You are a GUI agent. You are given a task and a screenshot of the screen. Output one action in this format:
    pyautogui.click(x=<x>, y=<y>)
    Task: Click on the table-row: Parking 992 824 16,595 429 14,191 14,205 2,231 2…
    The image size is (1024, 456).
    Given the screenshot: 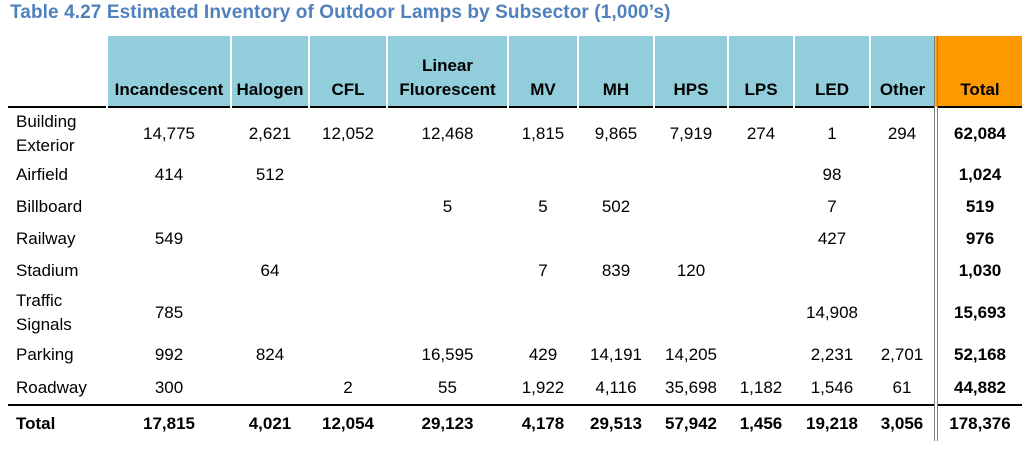 What is the action you would take?
    pyautogui.click(x=515, y=355)
    